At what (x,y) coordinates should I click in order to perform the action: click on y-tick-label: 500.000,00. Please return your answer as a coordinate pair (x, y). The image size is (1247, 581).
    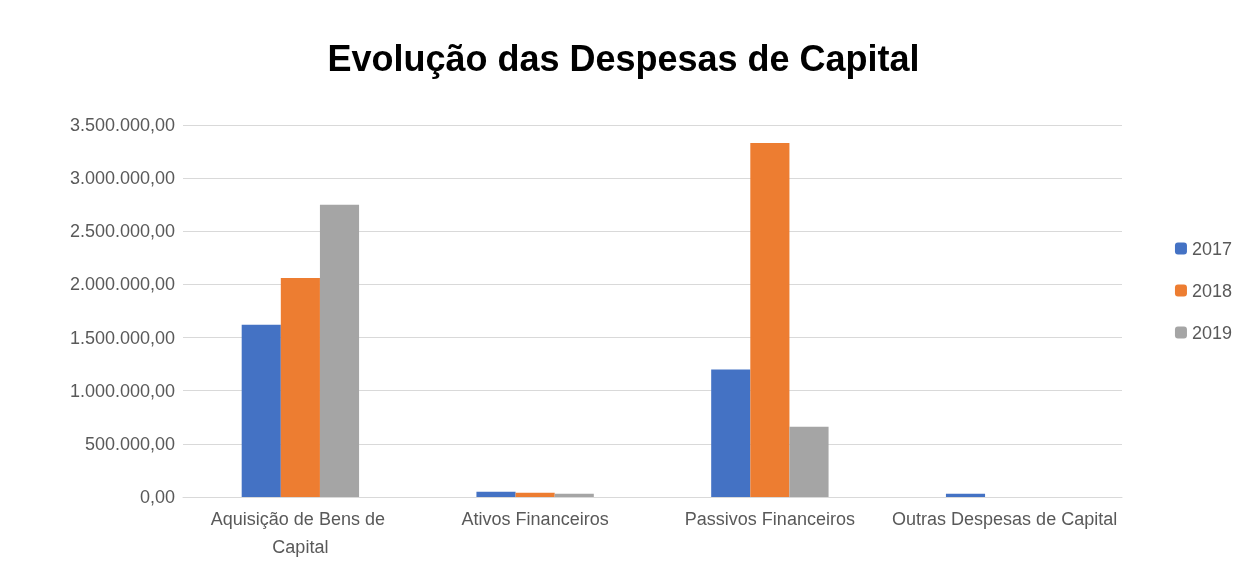
    Looking at the image, I should click on (129, 443).